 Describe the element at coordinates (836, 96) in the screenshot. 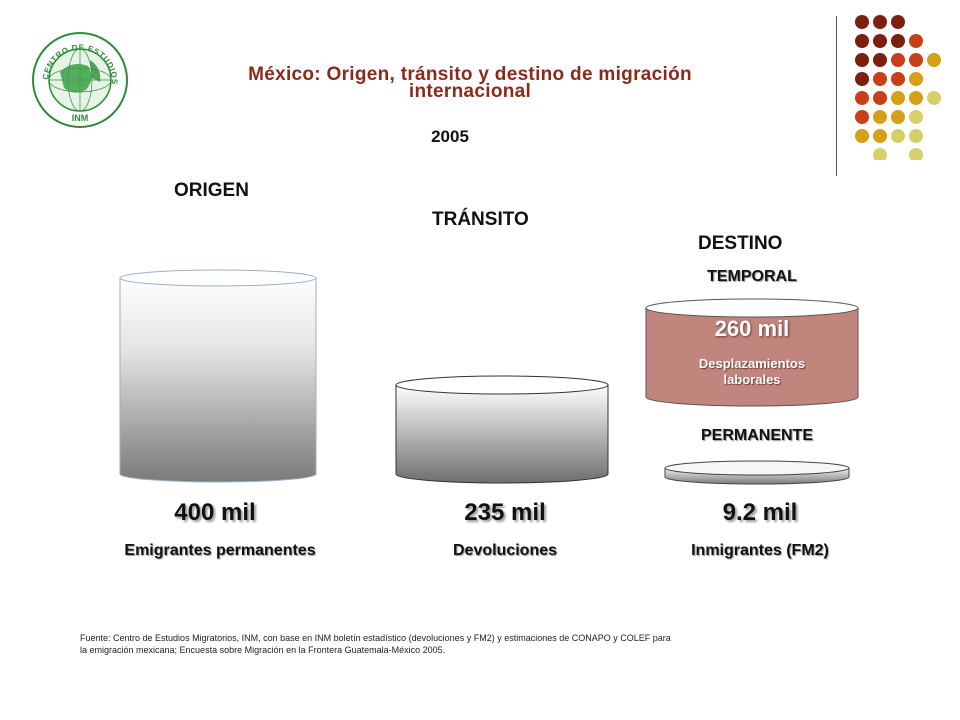

I see `divider-line` at that location.